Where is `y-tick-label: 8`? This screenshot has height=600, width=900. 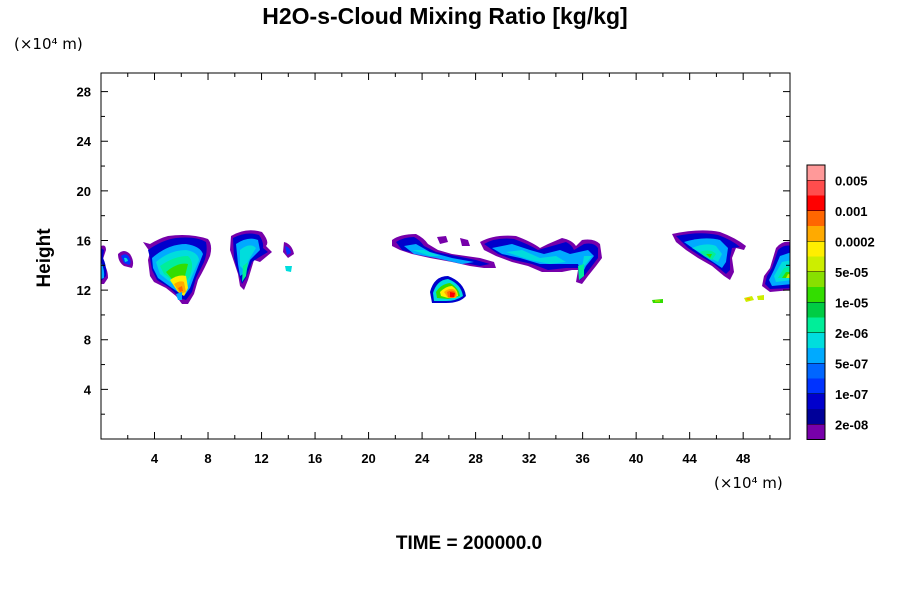
y-tick-label: 8 is located at coordinates (87, 340).